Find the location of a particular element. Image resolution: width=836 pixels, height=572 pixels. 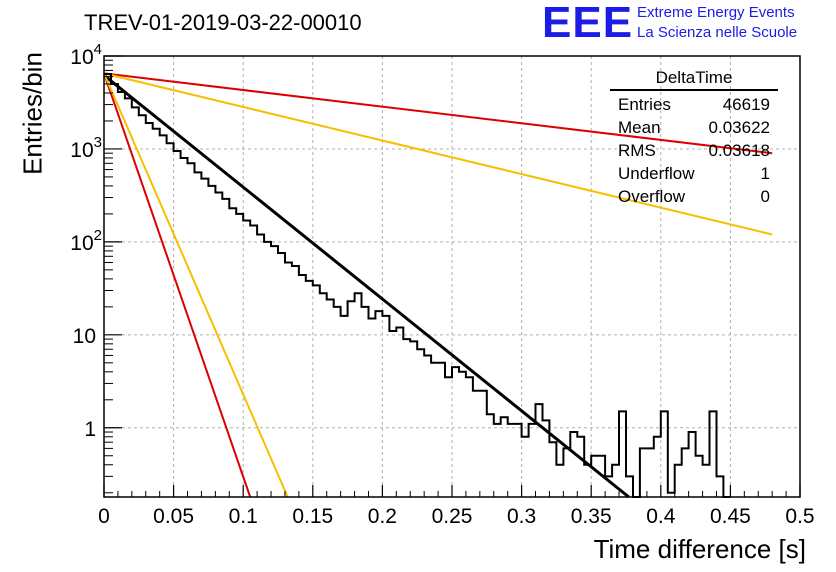

stats-value: 0 is located at coordinates (765, 196).